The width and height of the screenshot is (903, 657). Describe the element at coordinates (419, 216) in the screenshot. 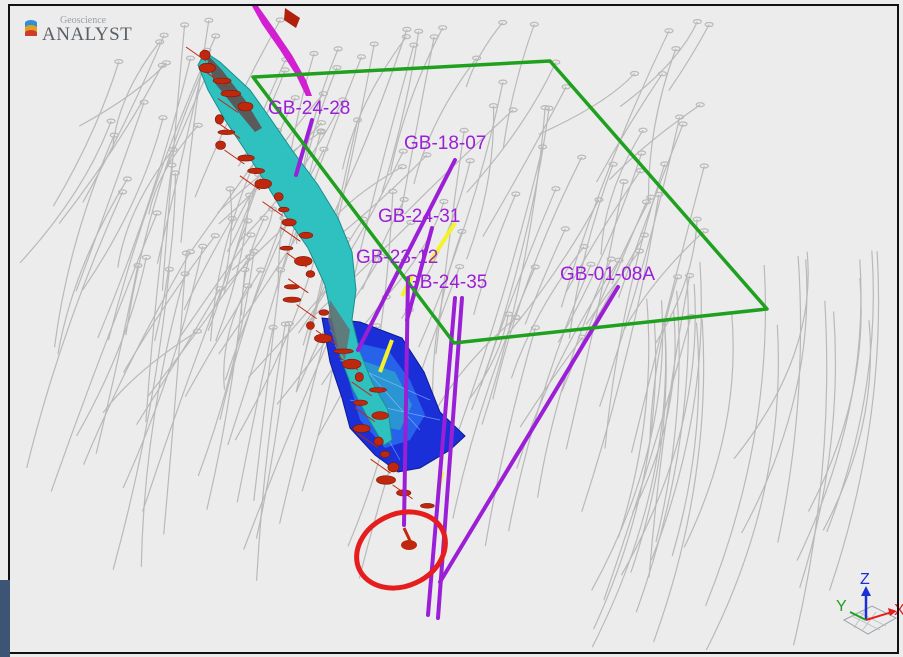

I see `label-gb-24-31: GB-24-31` at that location.